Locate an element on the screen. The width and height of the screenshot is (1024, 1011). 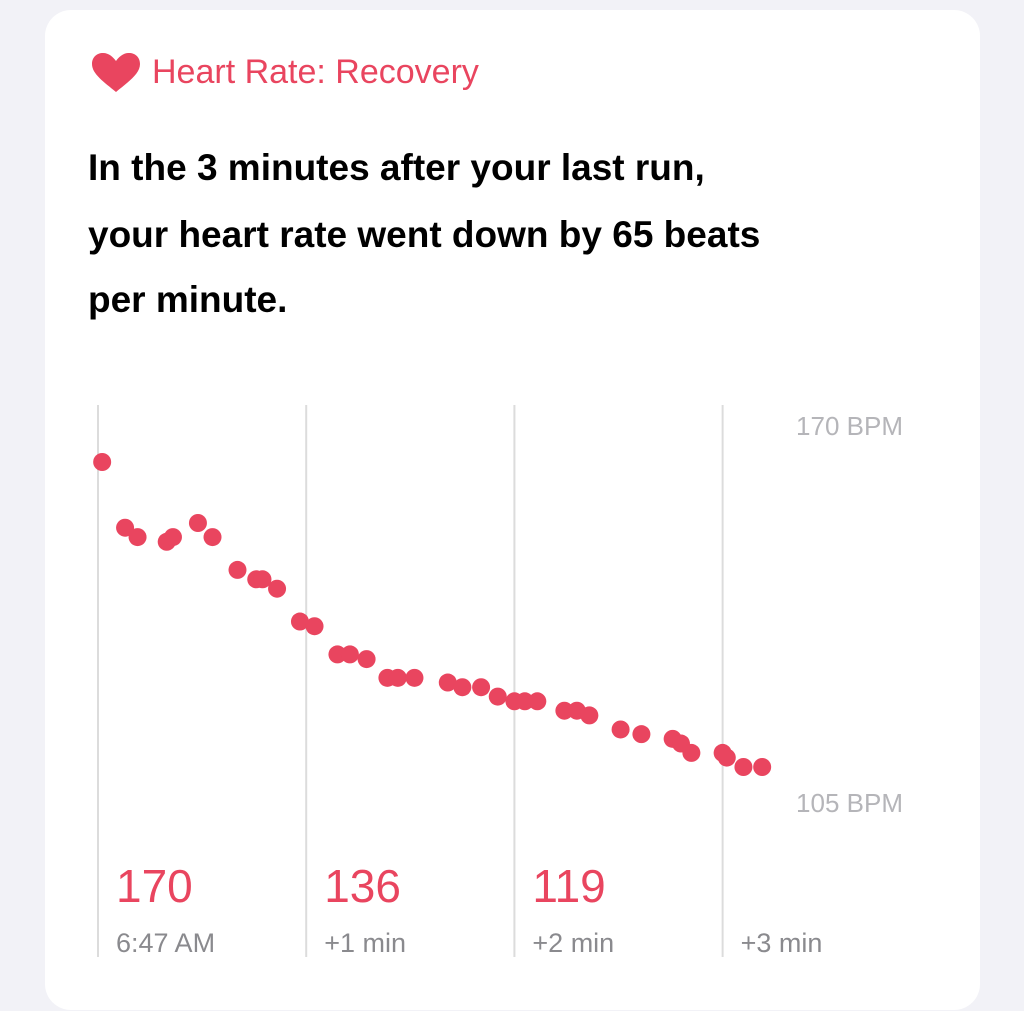
minute-value: 119 is located at coordinates (568, 886).